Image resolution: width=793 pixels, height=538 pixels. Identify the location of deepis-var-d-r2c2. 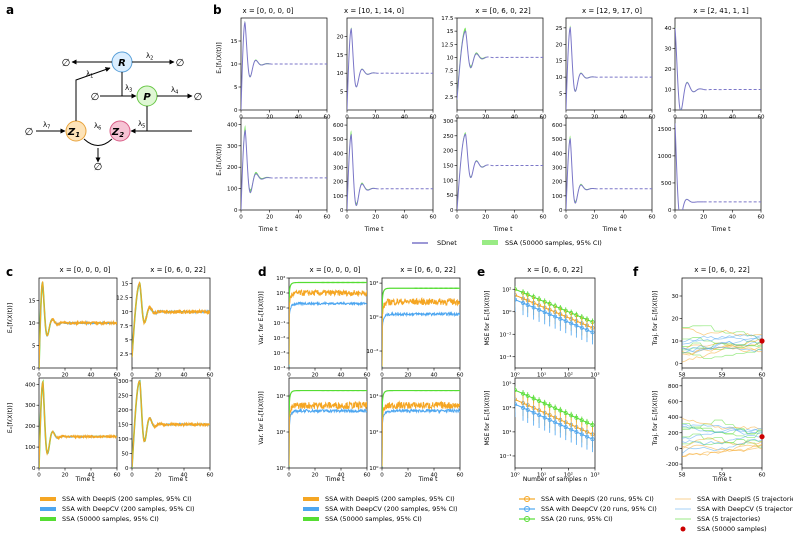
(421, 433).